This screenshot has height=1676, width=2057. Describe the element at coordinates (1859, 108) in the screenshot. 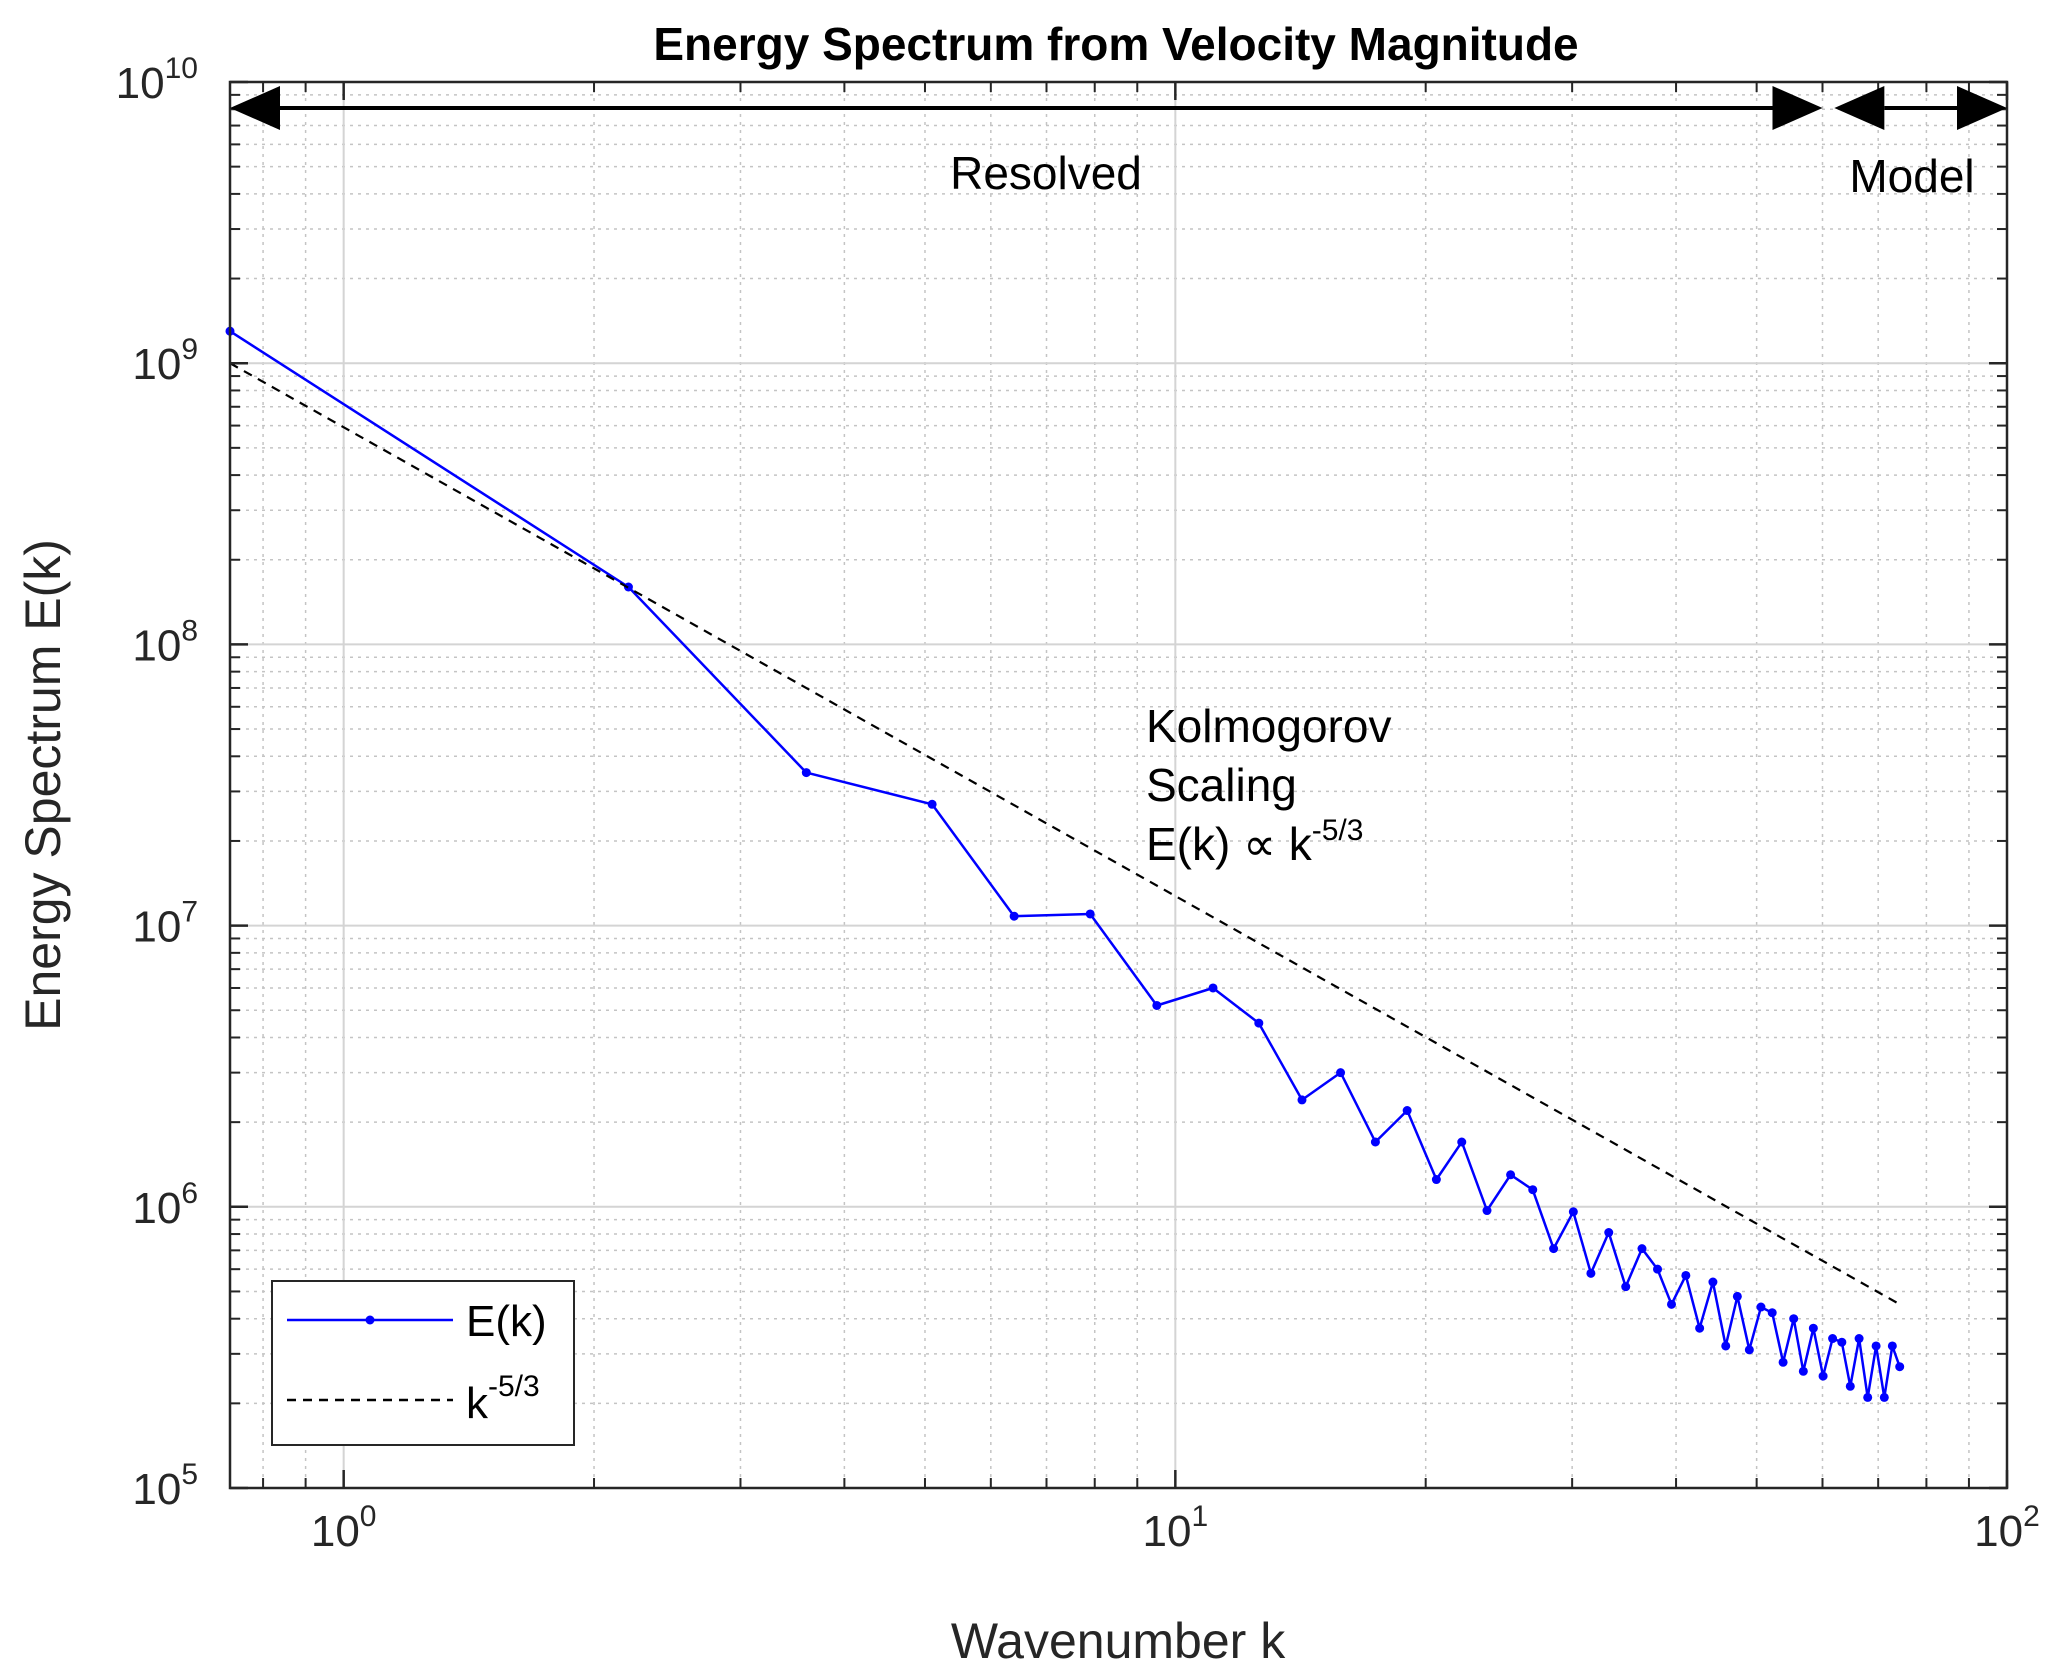

I see `model-arrow-head-left` at that location.